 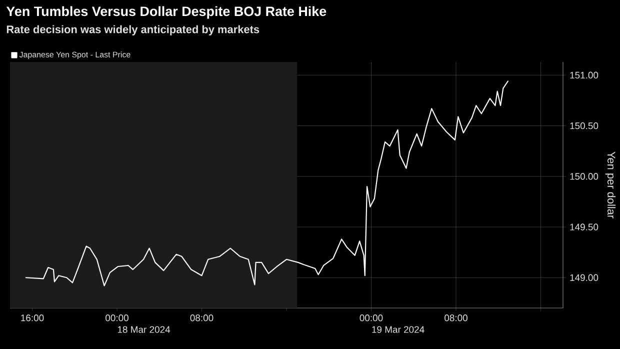 I want to click on y-tick-label: 150.00, so click(x=584, y=176).